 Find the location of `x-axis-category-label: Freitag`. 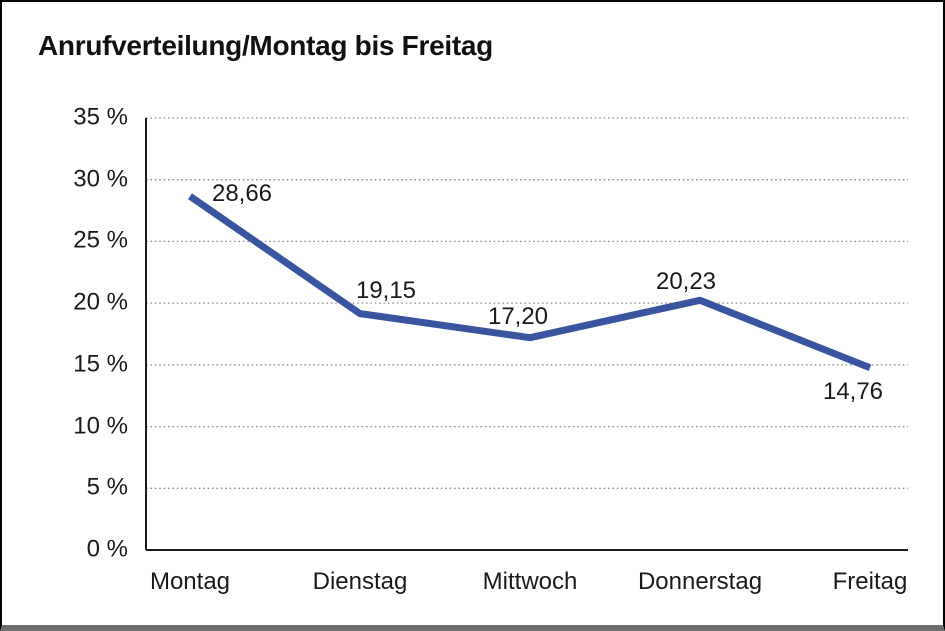

x-axis-category-label: Freitag is located at coordinates (870, 581).